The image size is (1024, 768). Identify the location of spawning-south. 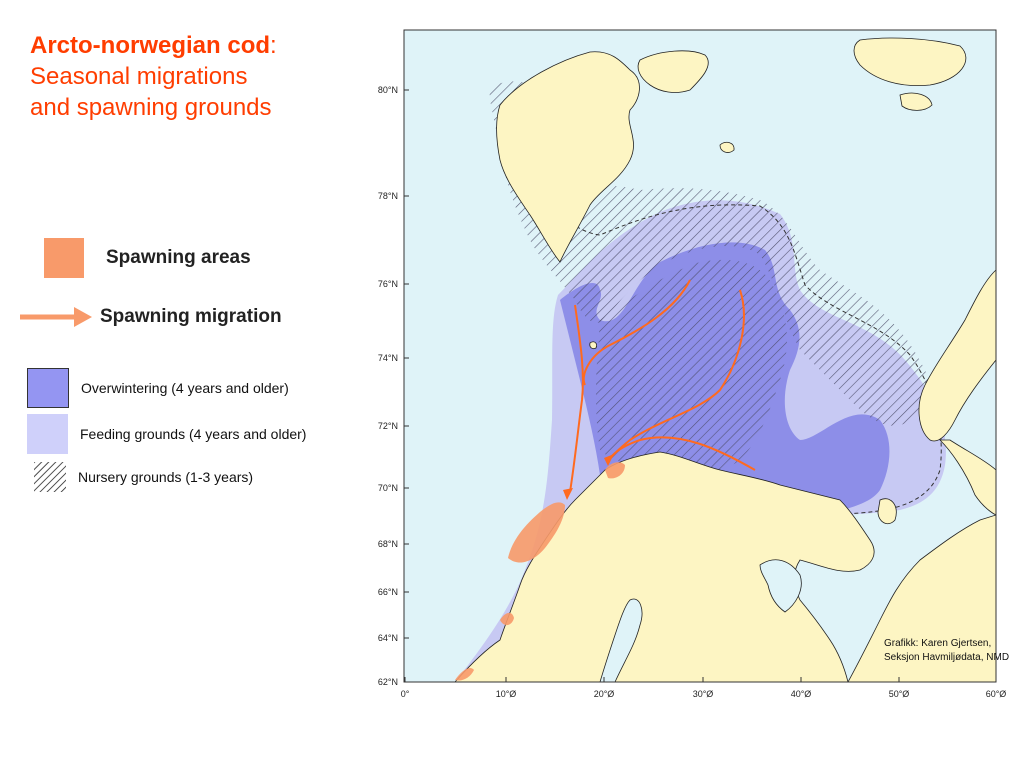
(464, 674).